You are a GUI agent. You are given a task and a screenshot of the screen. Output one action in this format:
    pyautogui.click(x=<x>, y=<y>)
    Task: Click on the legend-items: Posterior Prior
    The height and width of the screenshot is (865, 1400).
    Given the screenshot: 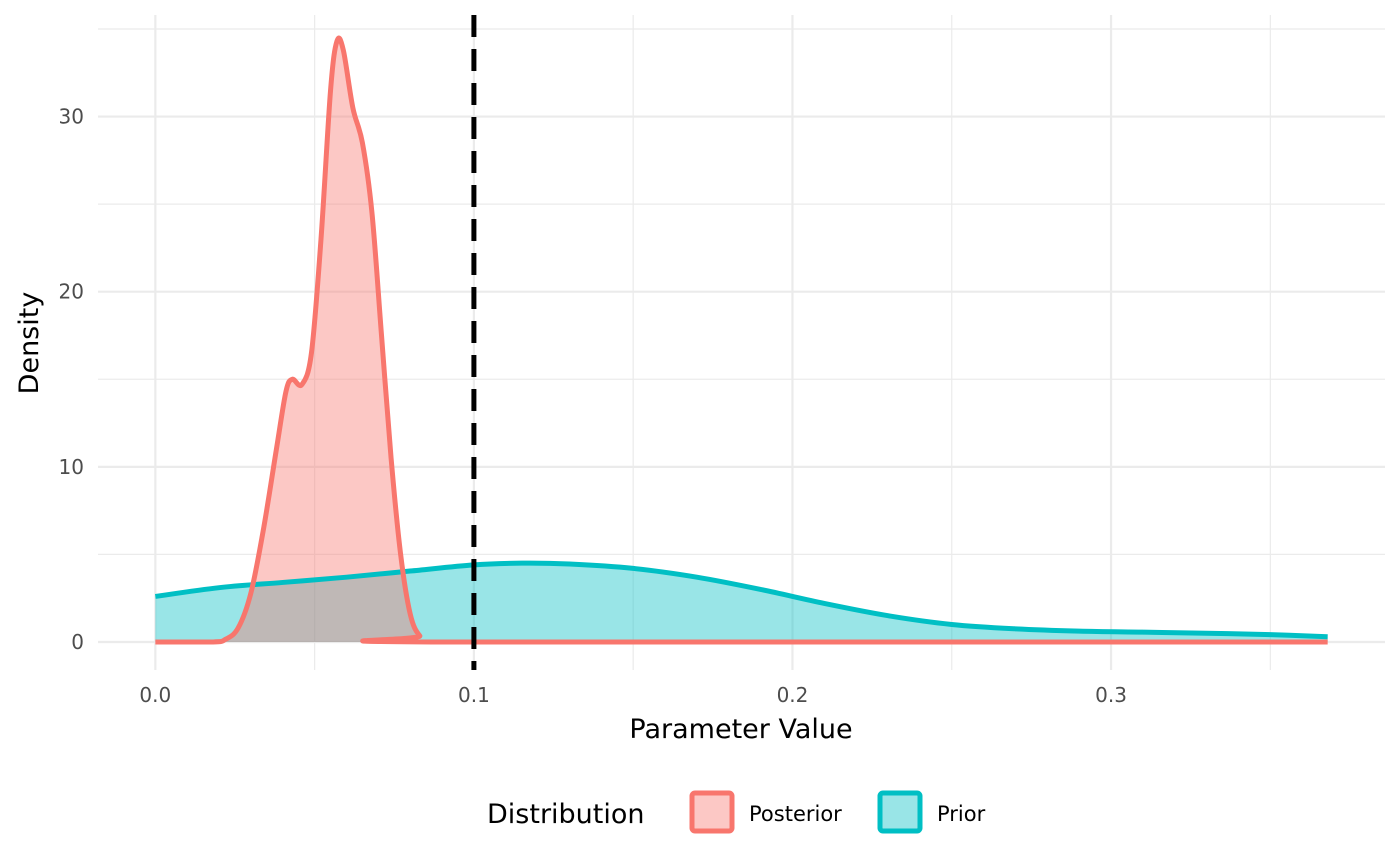 What is the action you would take?
    pyautogui.click(x=837, y=812)
    